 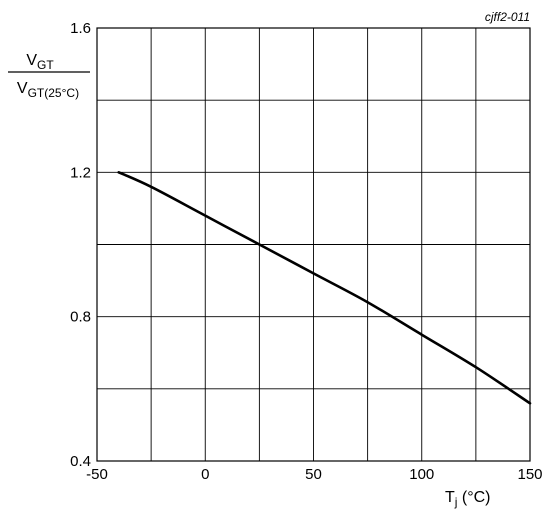 I want to click on y-axis-label: VGT VGT(25°C), so click(x=49, y=76).